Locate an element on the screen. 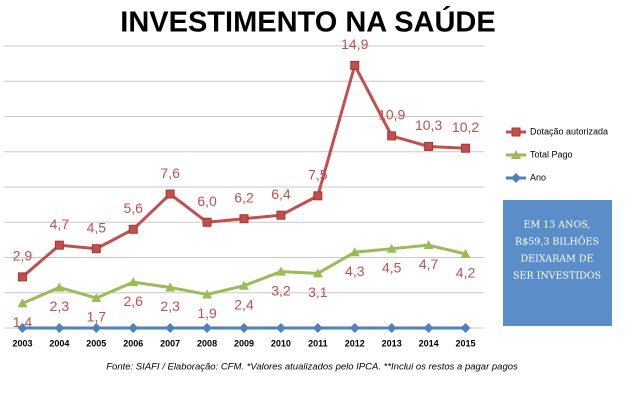 The width and height of the screenshot is (626, 404). data-label: 7,5 is located at coordinates (318, 175).